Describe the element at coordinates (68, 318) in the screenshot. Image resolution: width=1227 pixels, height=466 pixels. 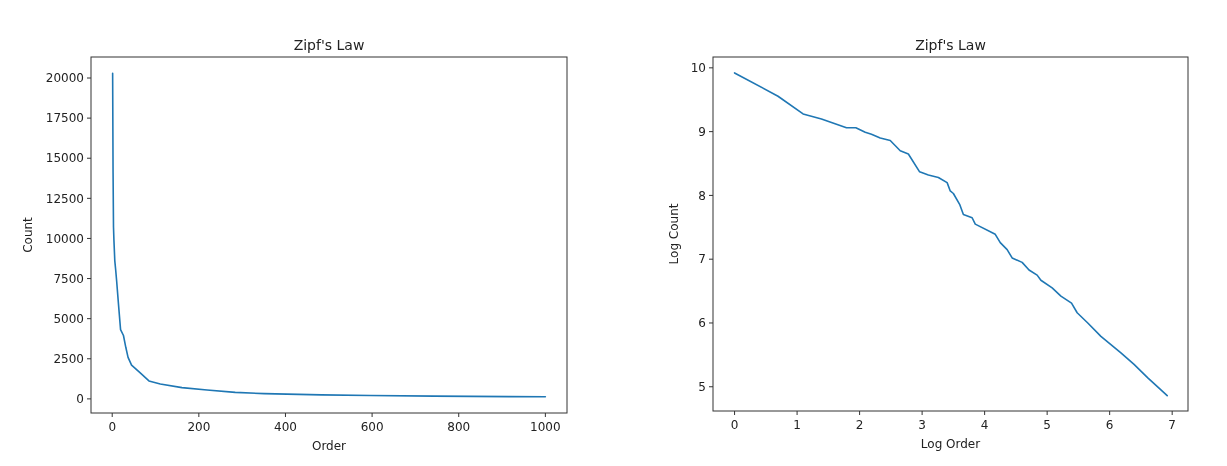
I see `y-tick-label: 5000` at that location.